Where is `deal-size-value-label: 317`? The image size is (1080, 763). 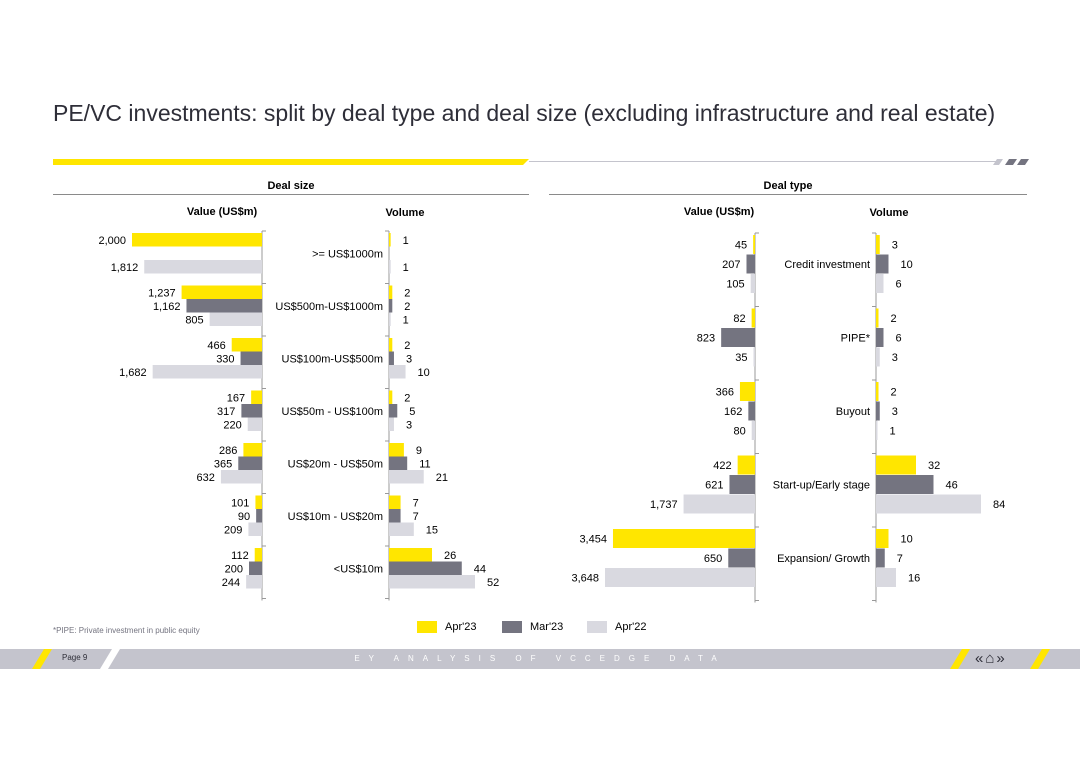 deal-size-value-label: 317 is located at coordinates (226, 412).